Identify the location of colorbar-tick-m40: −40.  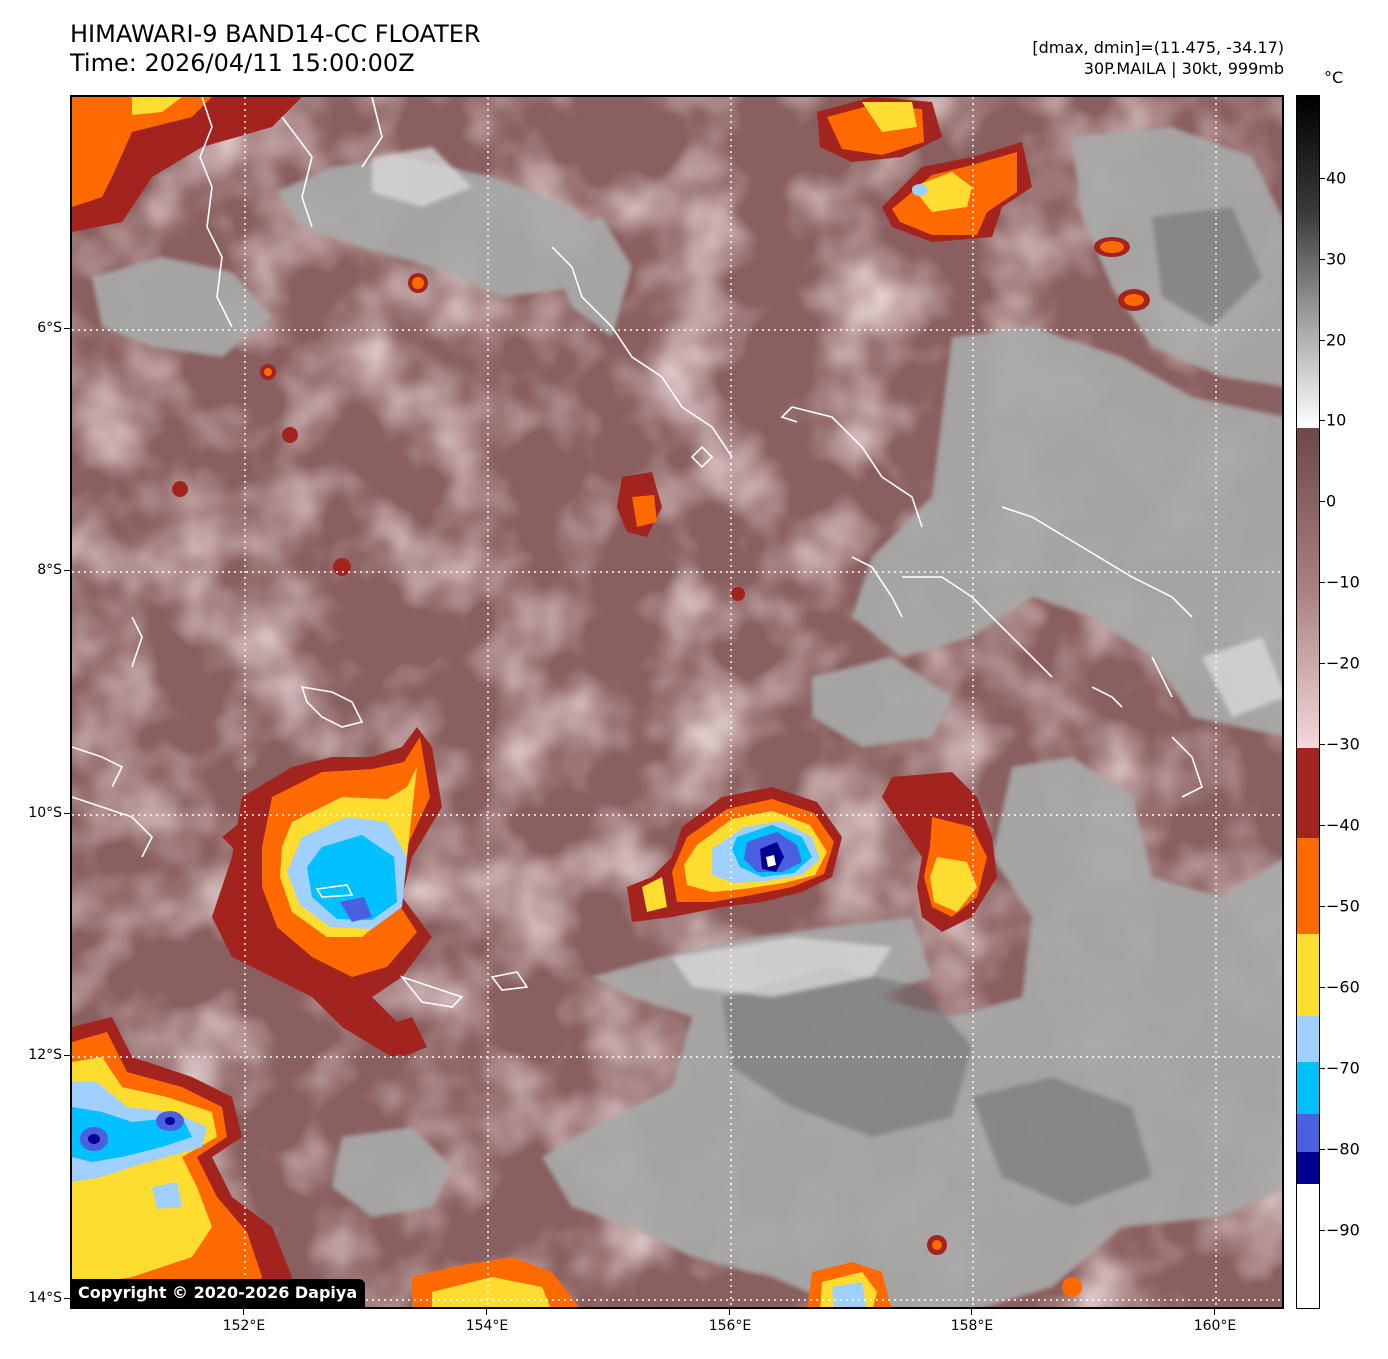
(1343, 825).